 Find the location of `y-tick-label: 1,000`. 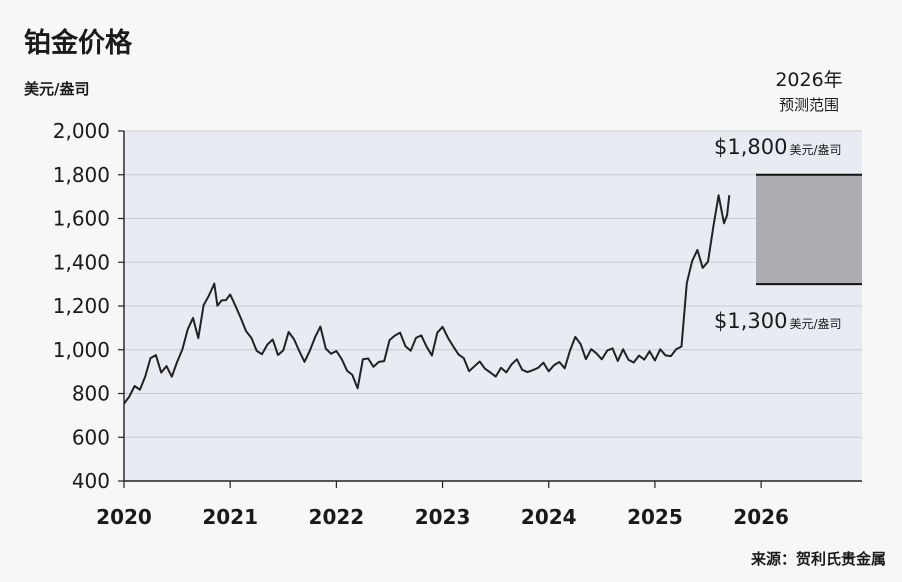

y-tick-label: 1,000 is located at coordinates (81, 350).